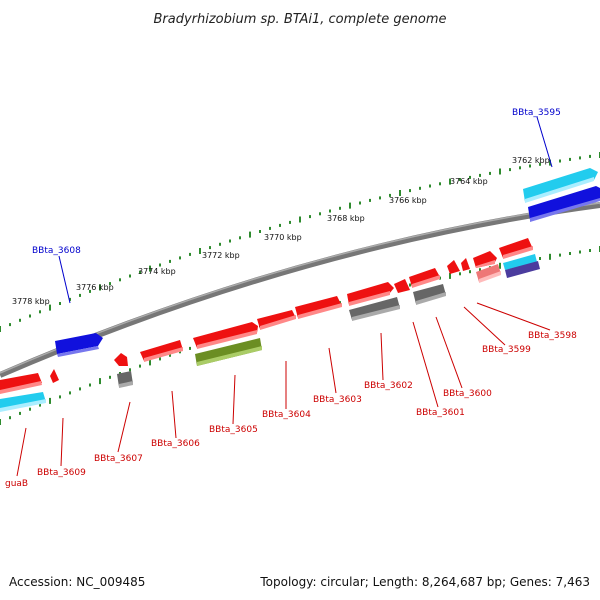 Image resolution: width=600 pixels, height=600 pixels. What do you see at coordinates (233, 430) in the screenshot?
I see `gene-label-bbta-3605: BBta_3605` at bounding box center [233, 430].